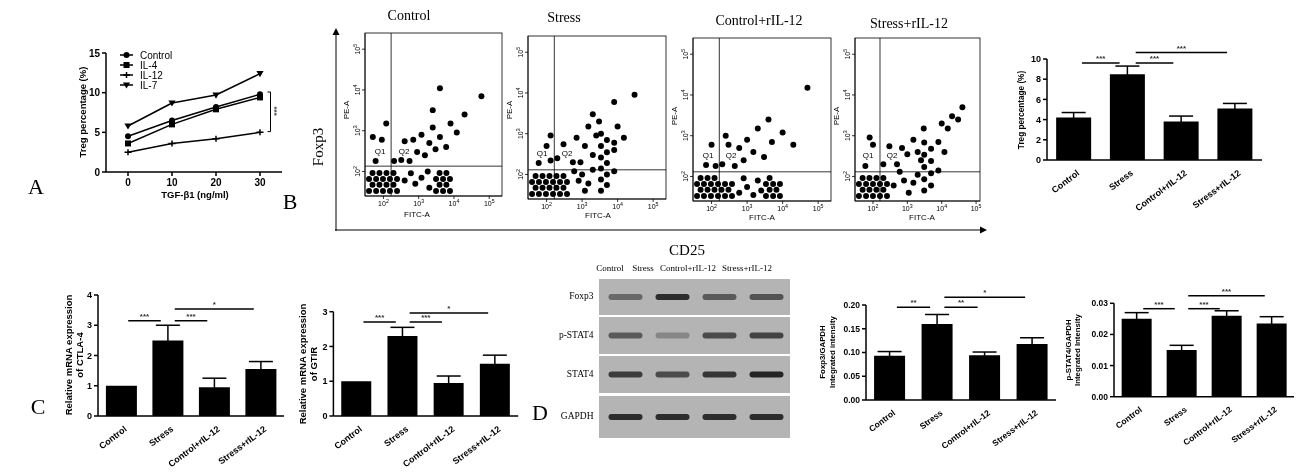  What do you see at coordinates (1100, 303) in the screenshot?
I see `y-tick-label: 0.03` at bounding box center [1100, 303].